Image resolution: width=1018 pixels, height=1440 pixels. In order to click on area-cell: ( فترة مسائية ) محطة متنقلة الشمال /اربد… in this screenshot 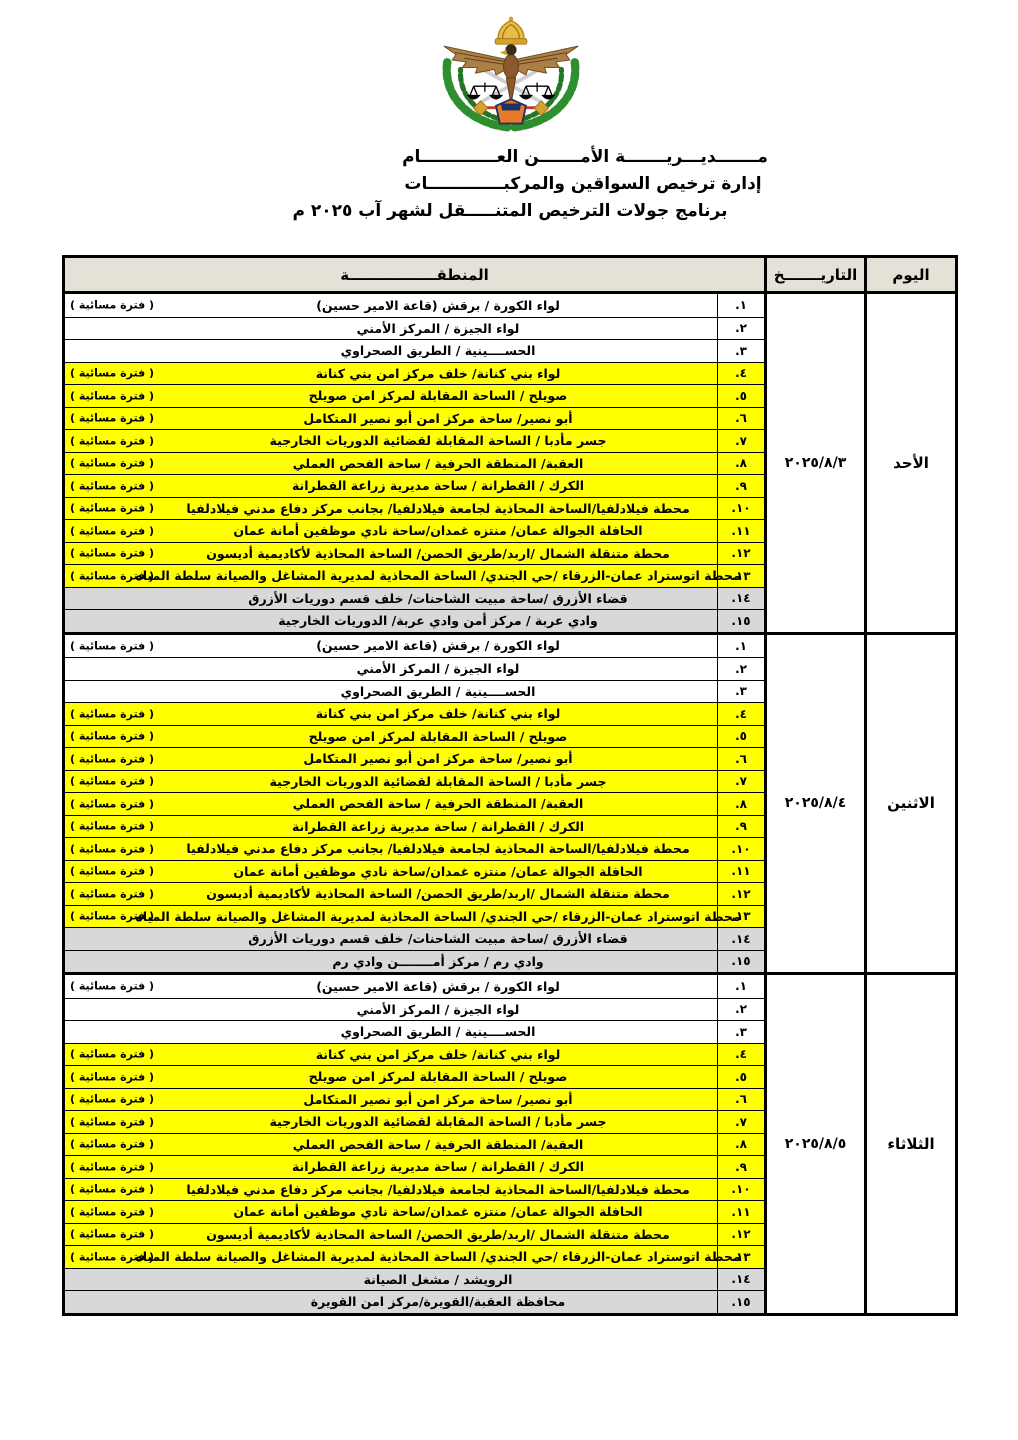, I will do `click(391, 552)`.